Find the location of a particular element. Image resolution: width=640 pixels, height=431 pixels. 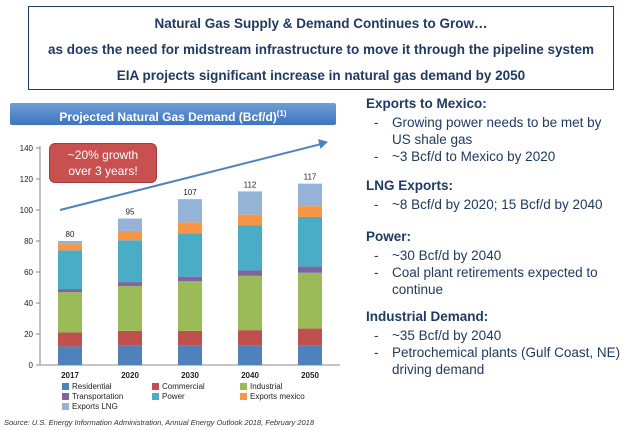

legend-label: Commercial is located at coordinates (183, 386).